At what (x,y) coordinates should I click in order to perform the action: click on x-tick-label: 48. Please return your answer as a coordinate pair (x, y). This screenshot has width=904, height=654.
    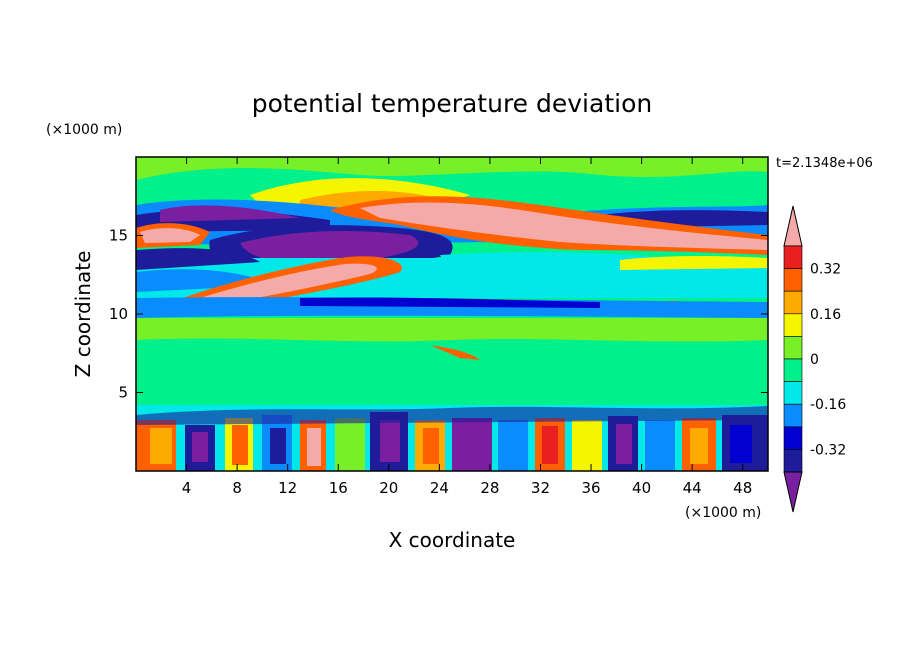
    Looking at the image, I should click on (742, 488).